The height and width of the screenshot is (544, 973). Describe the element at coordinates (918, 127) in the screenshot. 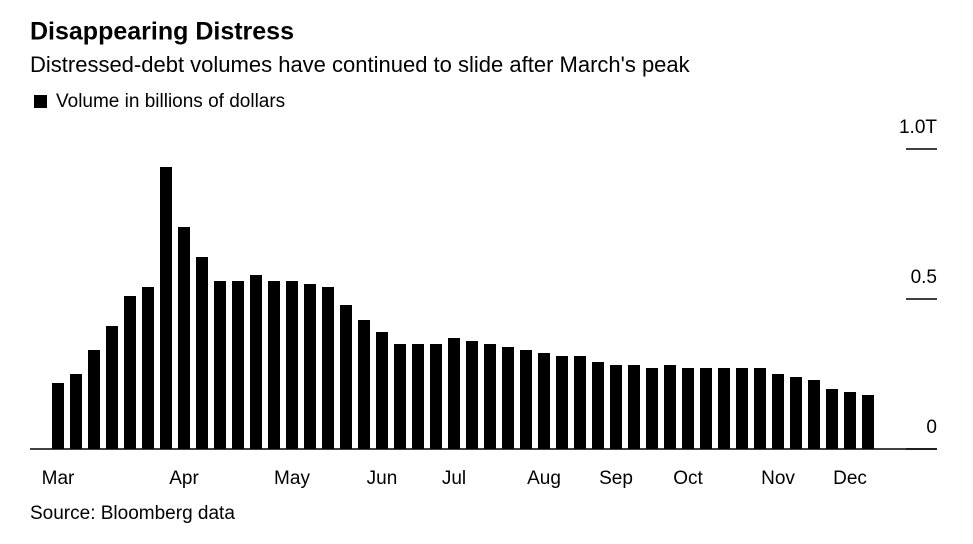

I see `y-tick-label: 1.0T` at that location.